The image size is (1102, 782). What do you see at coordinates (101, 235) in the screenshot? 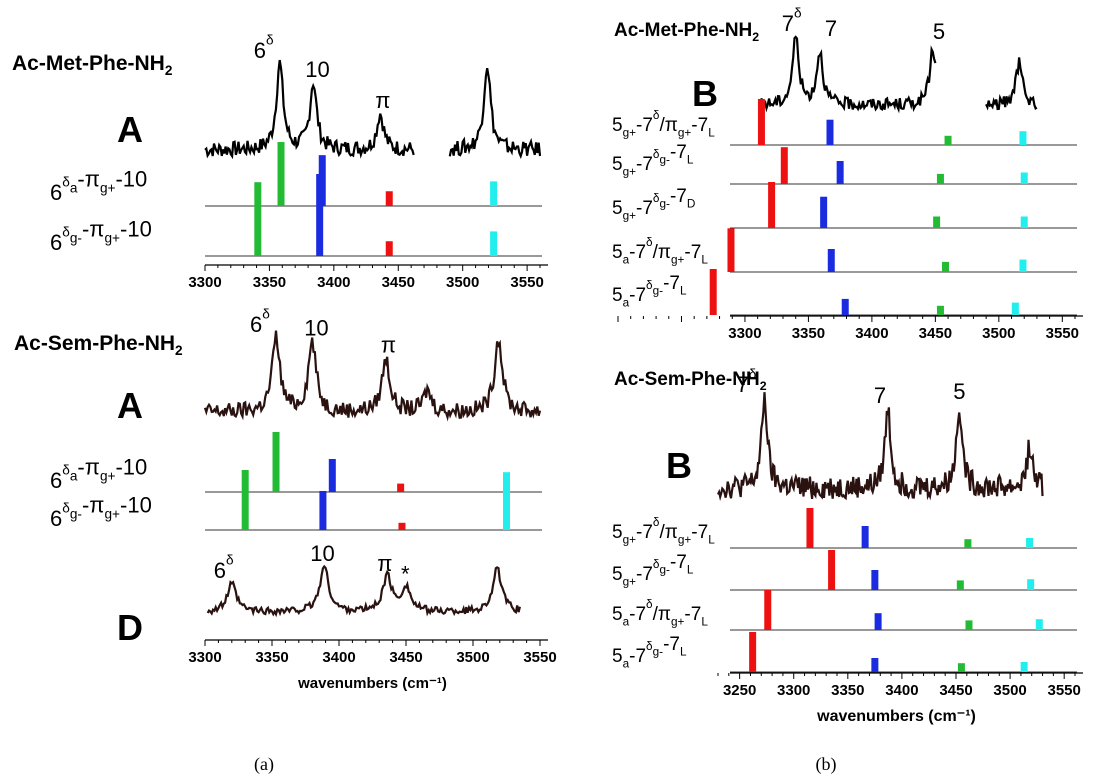
I see `conformer-label: 6δg--πg+-10` at bounding box center [101, 235].